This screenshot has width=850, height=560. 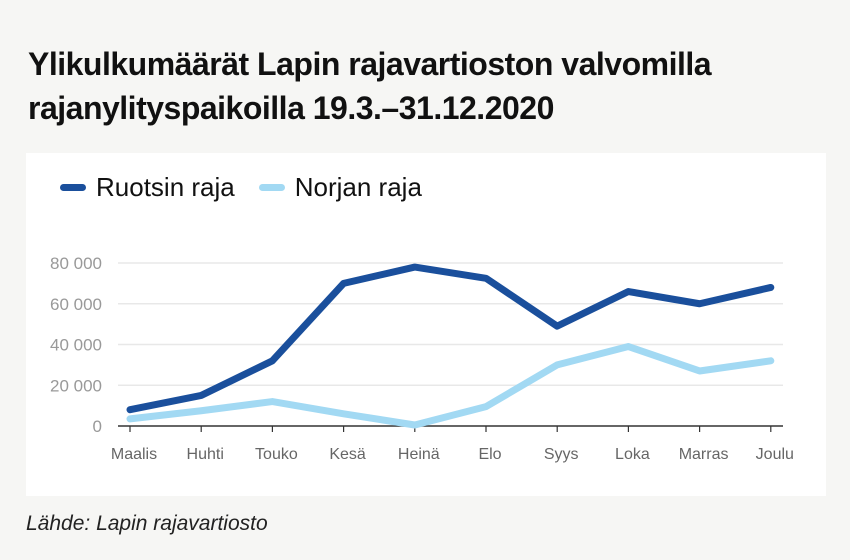 What do you see at coordinates (704, 454) in the screenshot?
I see `x-tick-label: Marras` at bounding box center [704, 454].